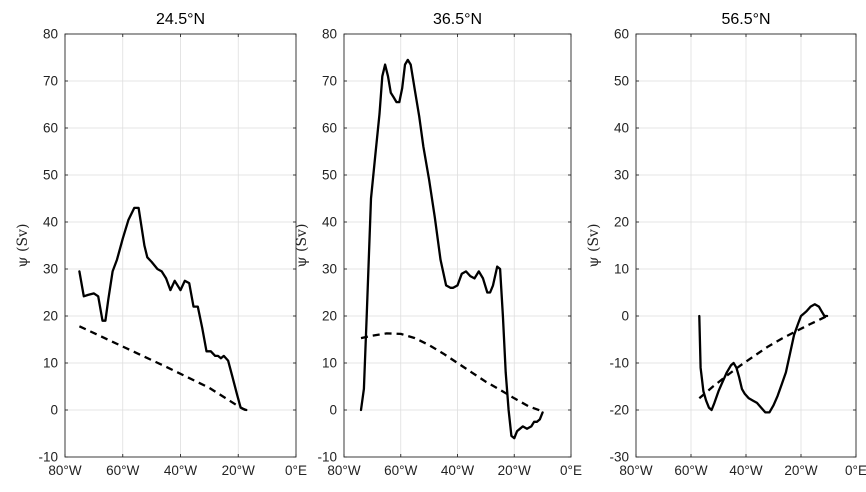  I want to click on panel-title: 56.5°N, so click(745, 19).